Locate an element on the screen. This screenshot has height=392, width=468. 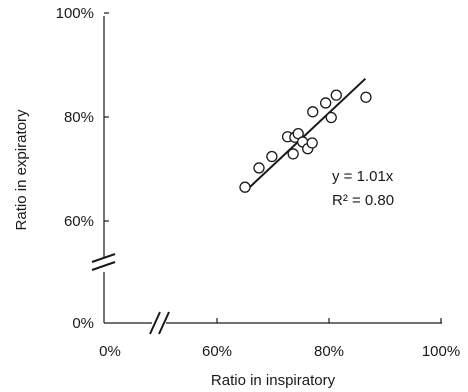
x-tick-label: 80% is located at coordinates (329, 351).